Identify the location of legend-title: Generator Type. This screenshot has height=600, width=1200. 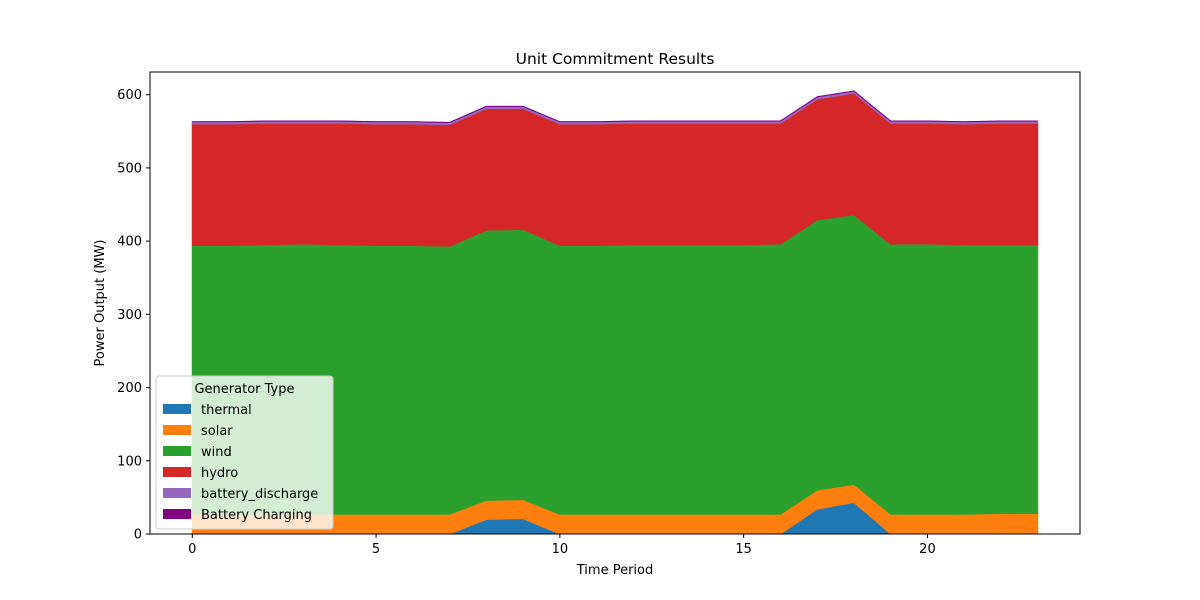
(244, 389).